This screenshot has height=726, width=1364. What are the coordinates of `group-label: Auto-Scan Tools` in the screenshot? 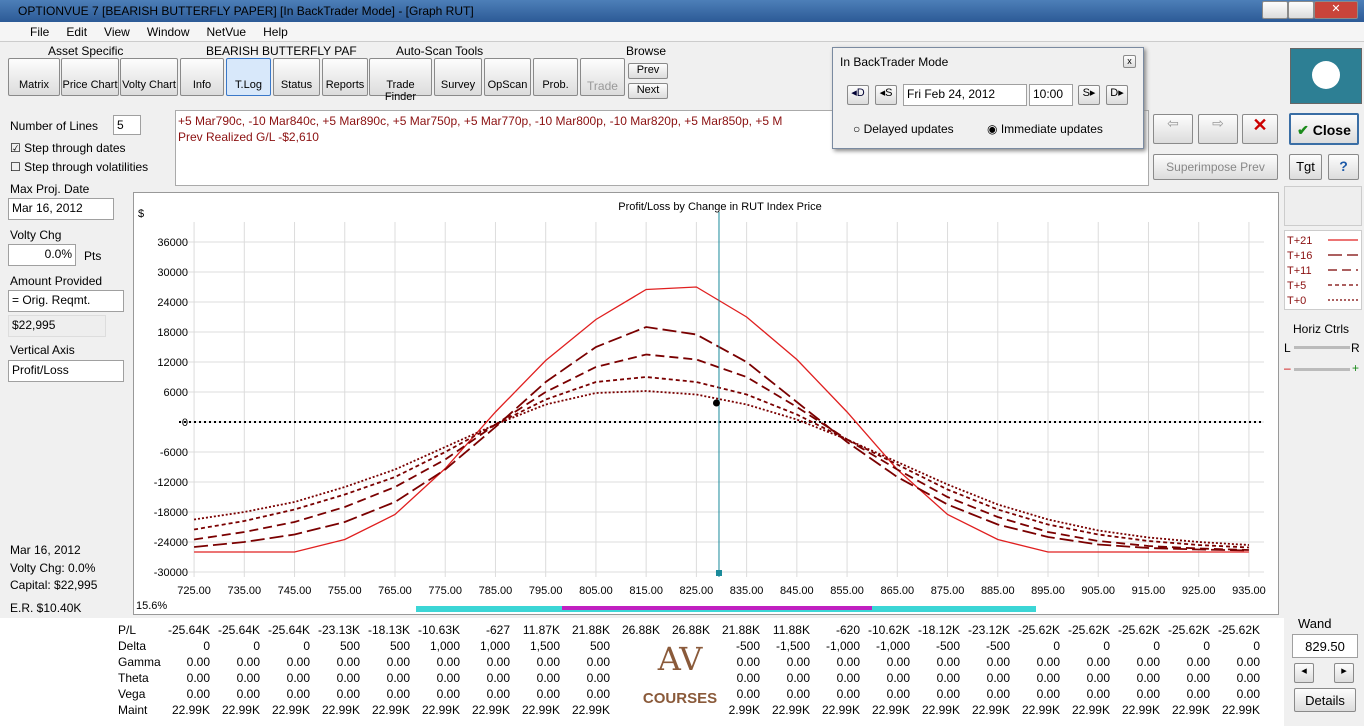 It's located at (440, 51).